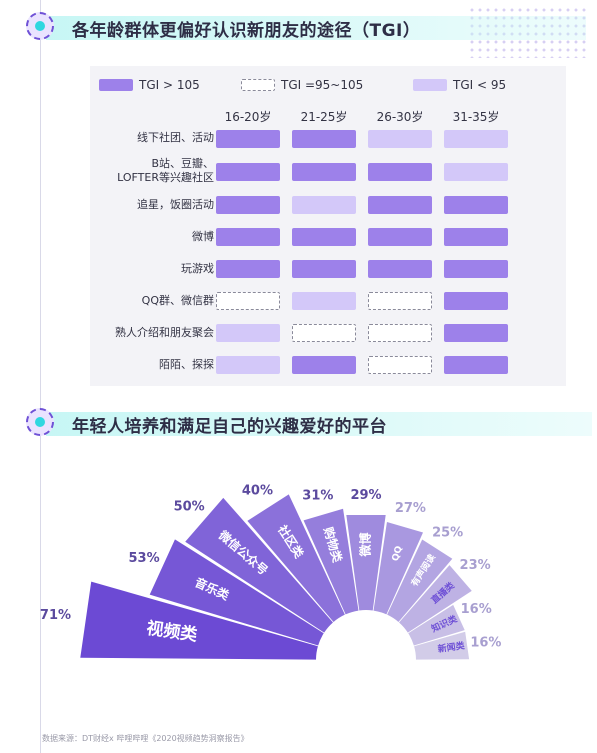 This screenshot has height=753, width=597. I want to click on fan-value-label: 71%, so click(55, 615).